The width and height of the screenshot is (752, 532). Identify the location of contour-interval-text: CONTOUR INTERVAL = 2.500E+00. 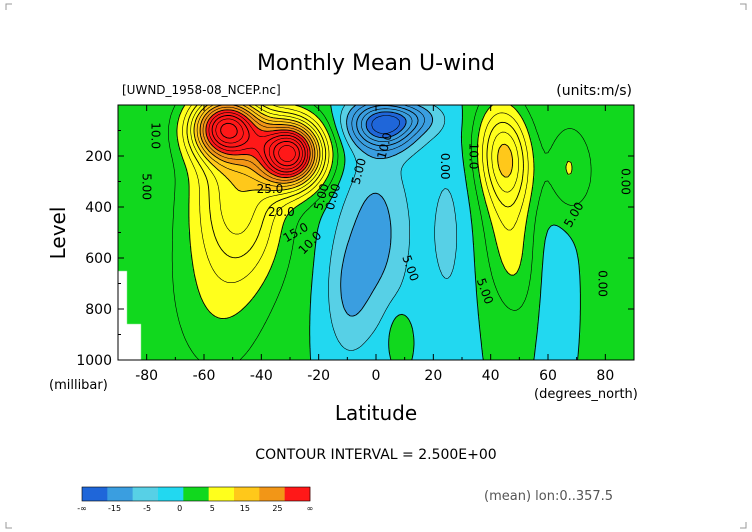
(375, 455).